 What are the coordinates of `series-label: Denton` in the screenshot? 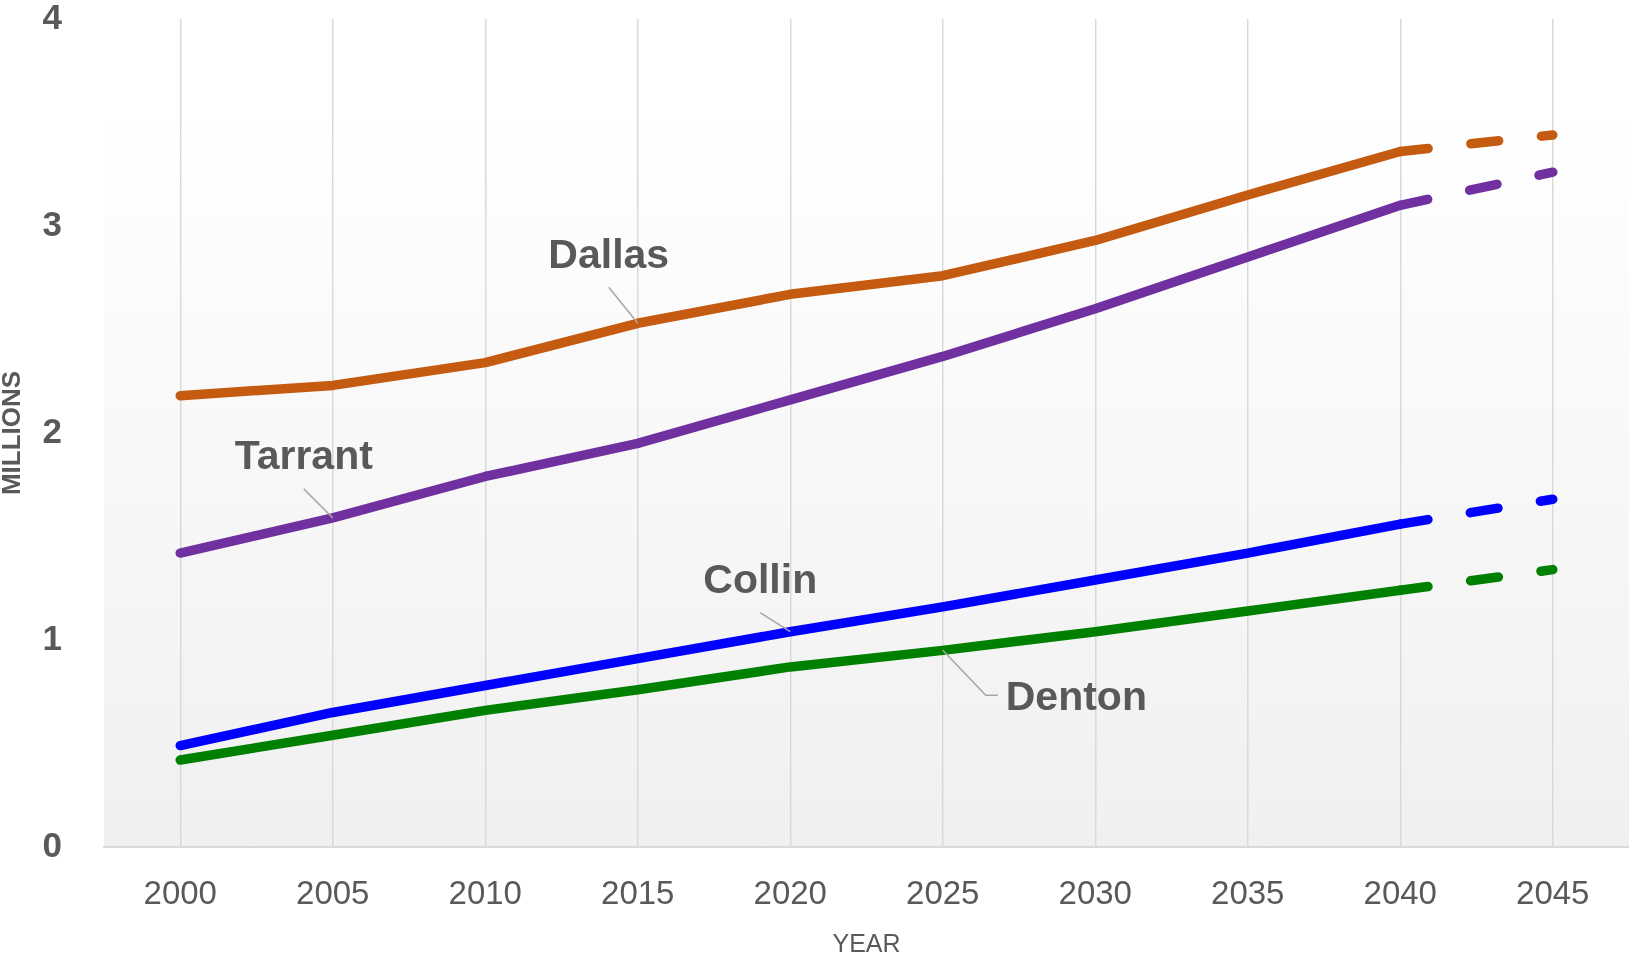 It's located at (1076, 695).